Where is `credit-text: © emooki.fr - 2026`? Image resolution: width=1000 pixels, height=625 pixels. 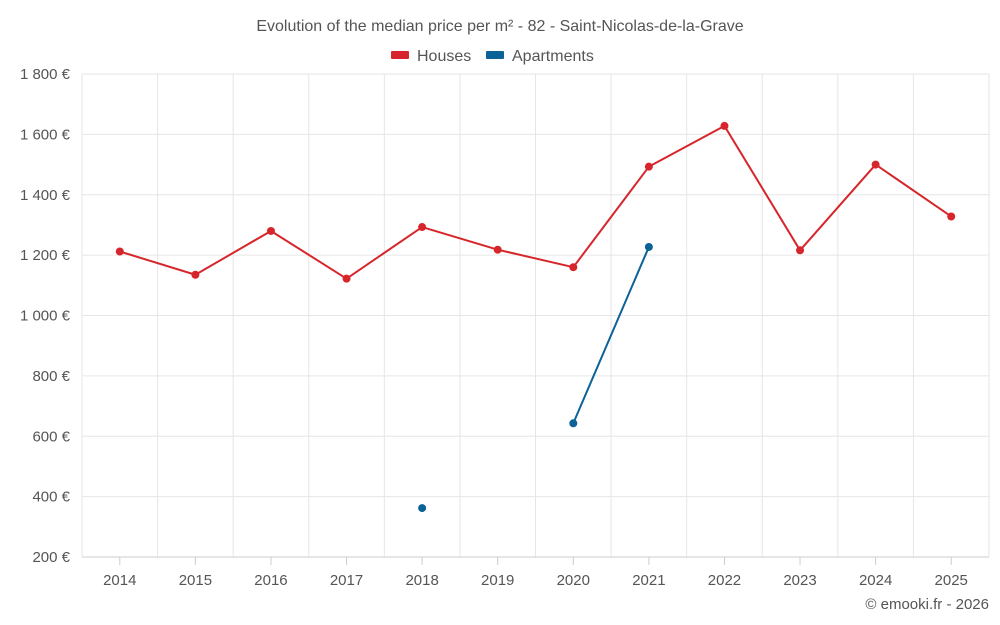
credit-text: © emooki.fr - 2026 is located at coordinates (927, 604).